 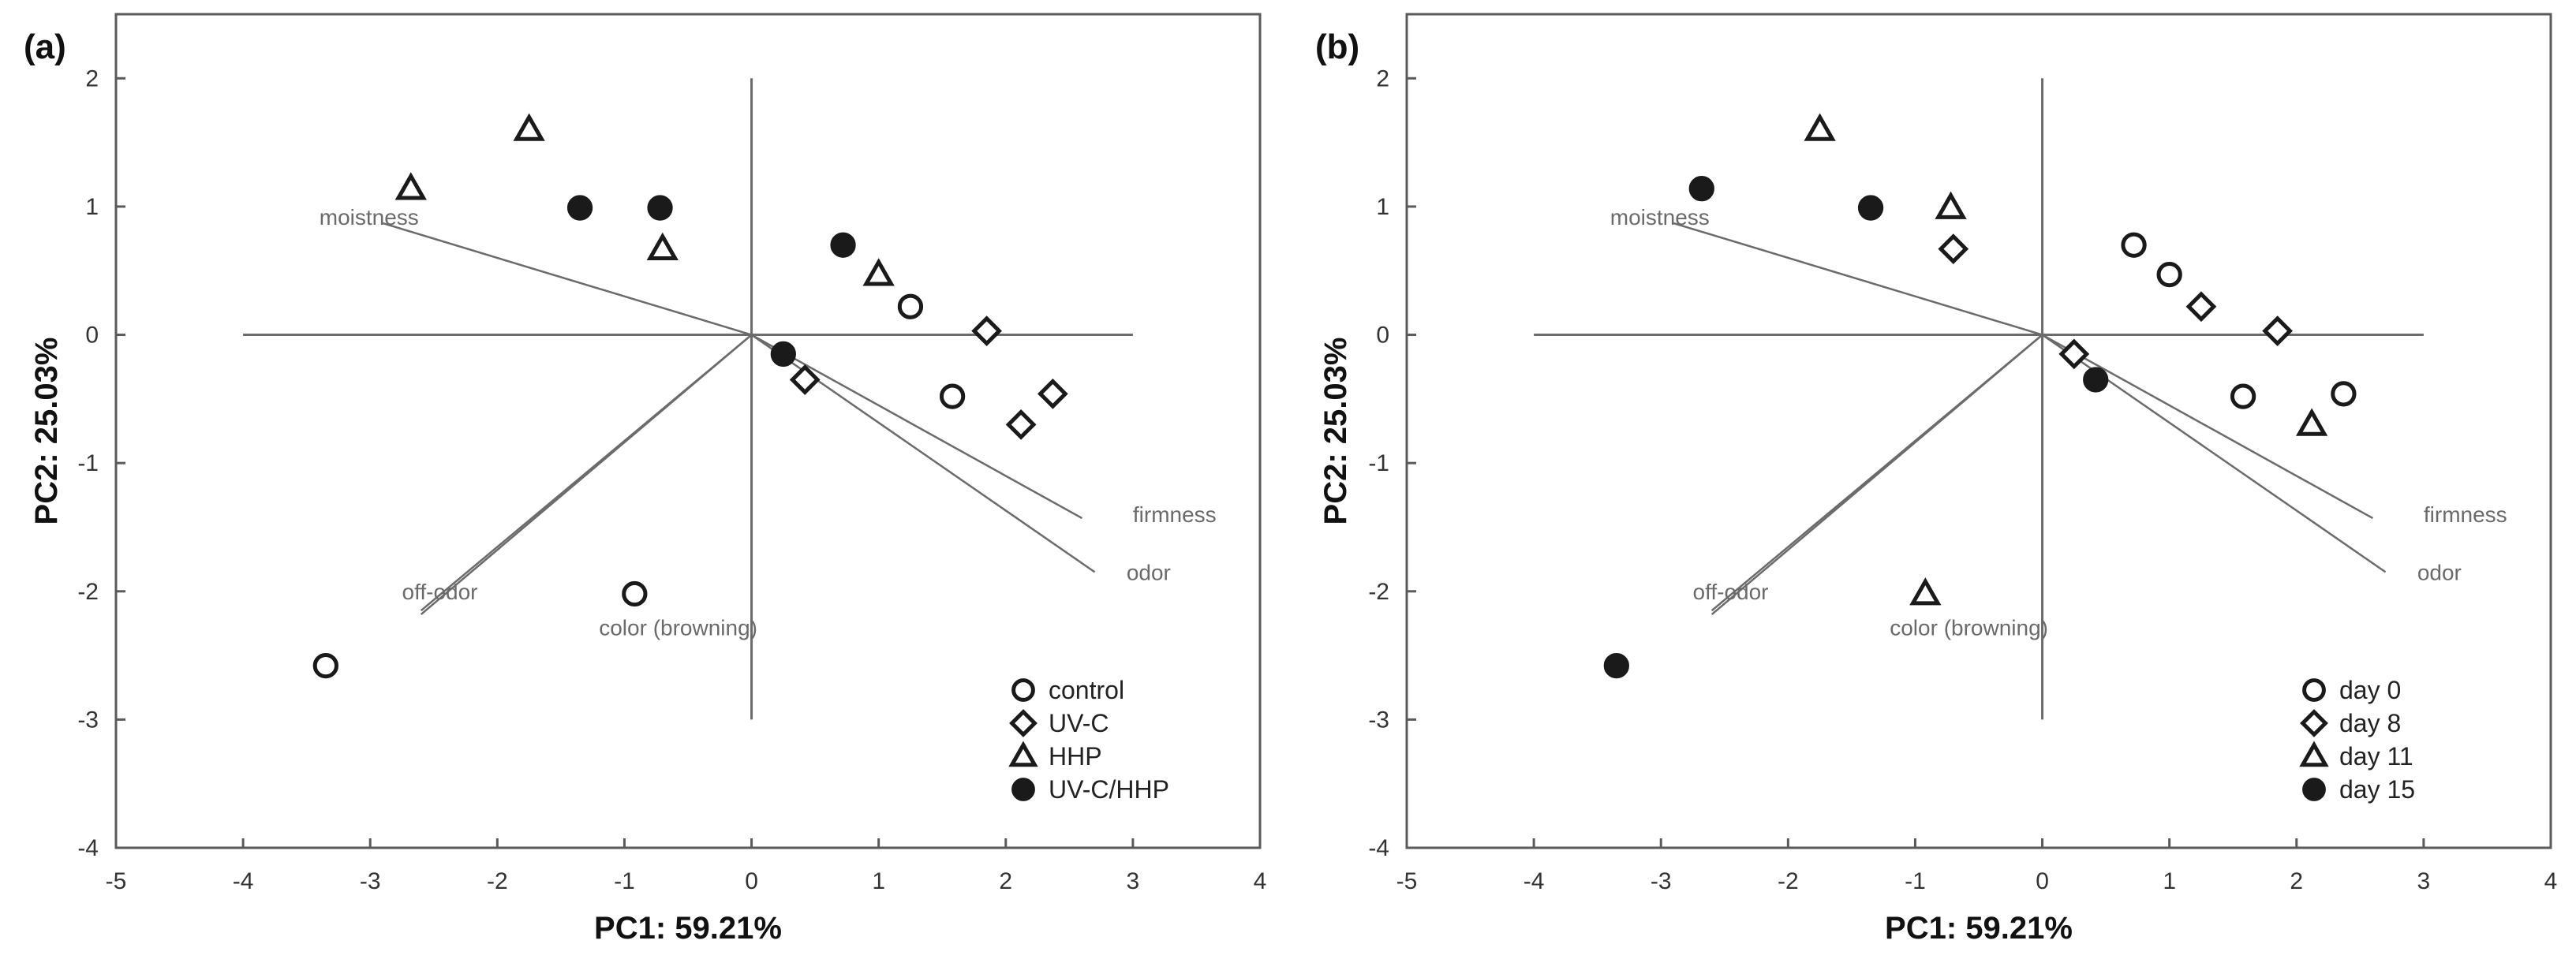 I want to click on legend-label: UV-C/HHP, so click(x=1109, y=789).